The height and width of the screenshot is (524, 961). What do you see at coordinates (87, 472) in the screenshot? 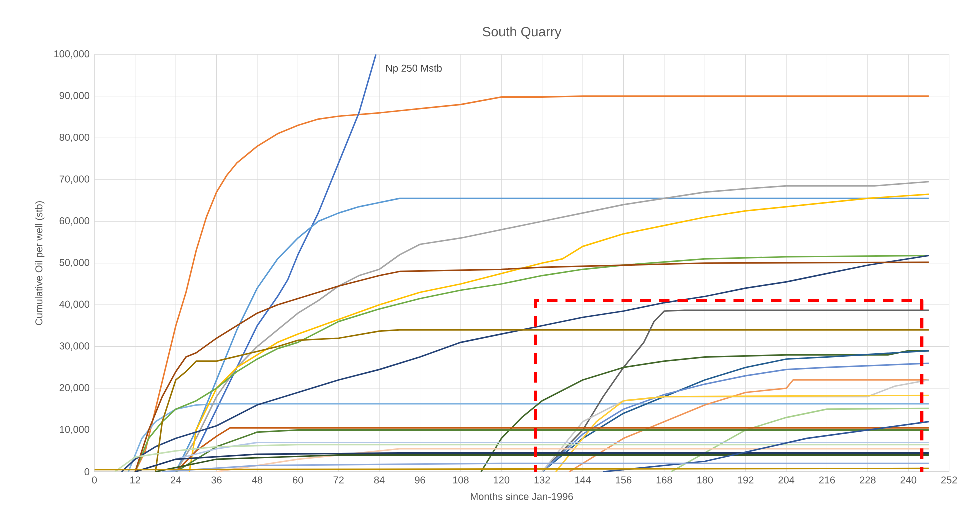
I see `y-tick-label: 0` at bounding box center [87, 472].